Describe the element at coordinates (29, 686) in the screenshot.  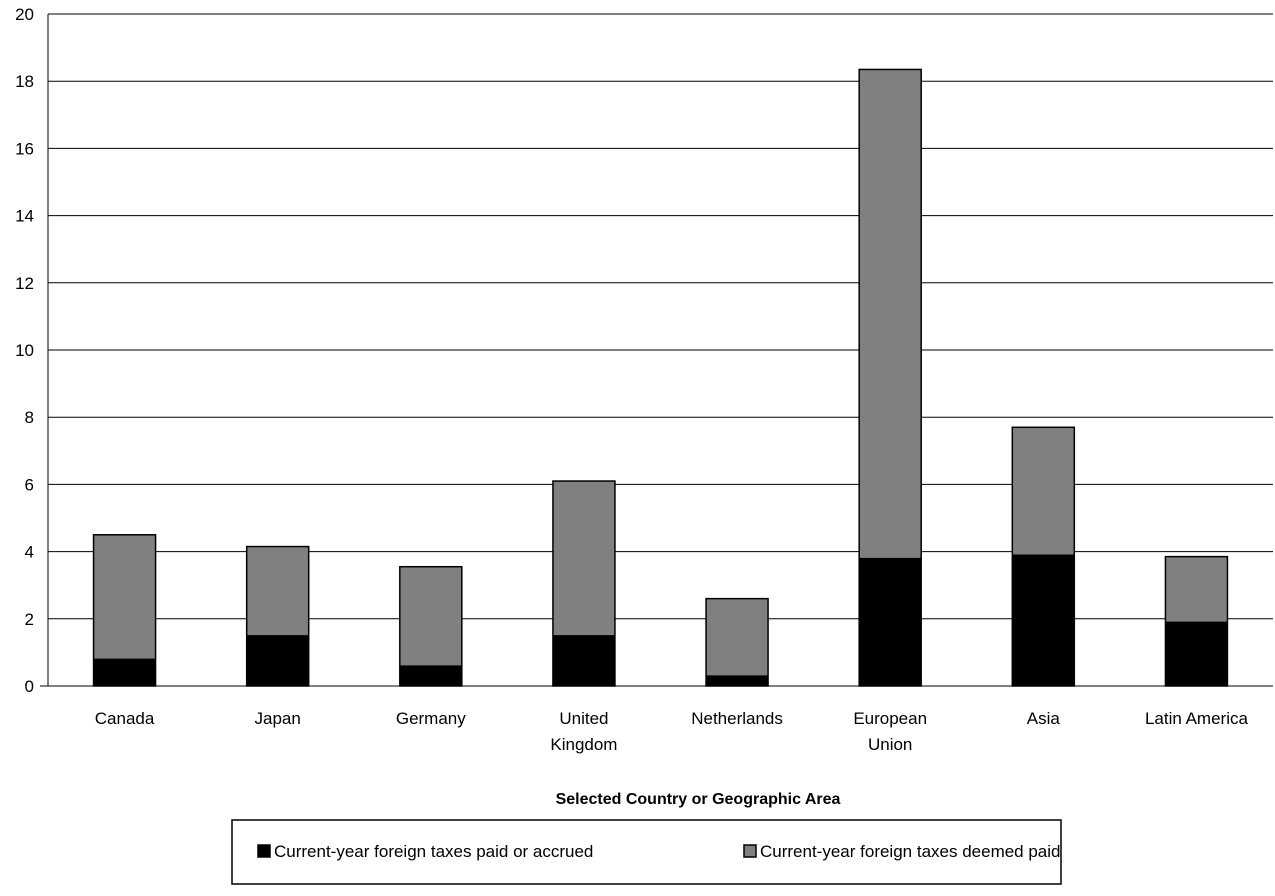
I see `y-tick-label: 0` at that location.